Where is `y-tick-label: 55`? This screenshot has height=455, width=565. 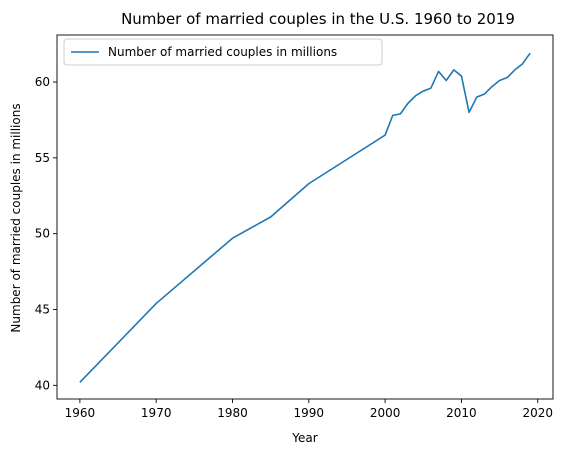 y-tick-label: 55 is located at coordinates (42, 158).